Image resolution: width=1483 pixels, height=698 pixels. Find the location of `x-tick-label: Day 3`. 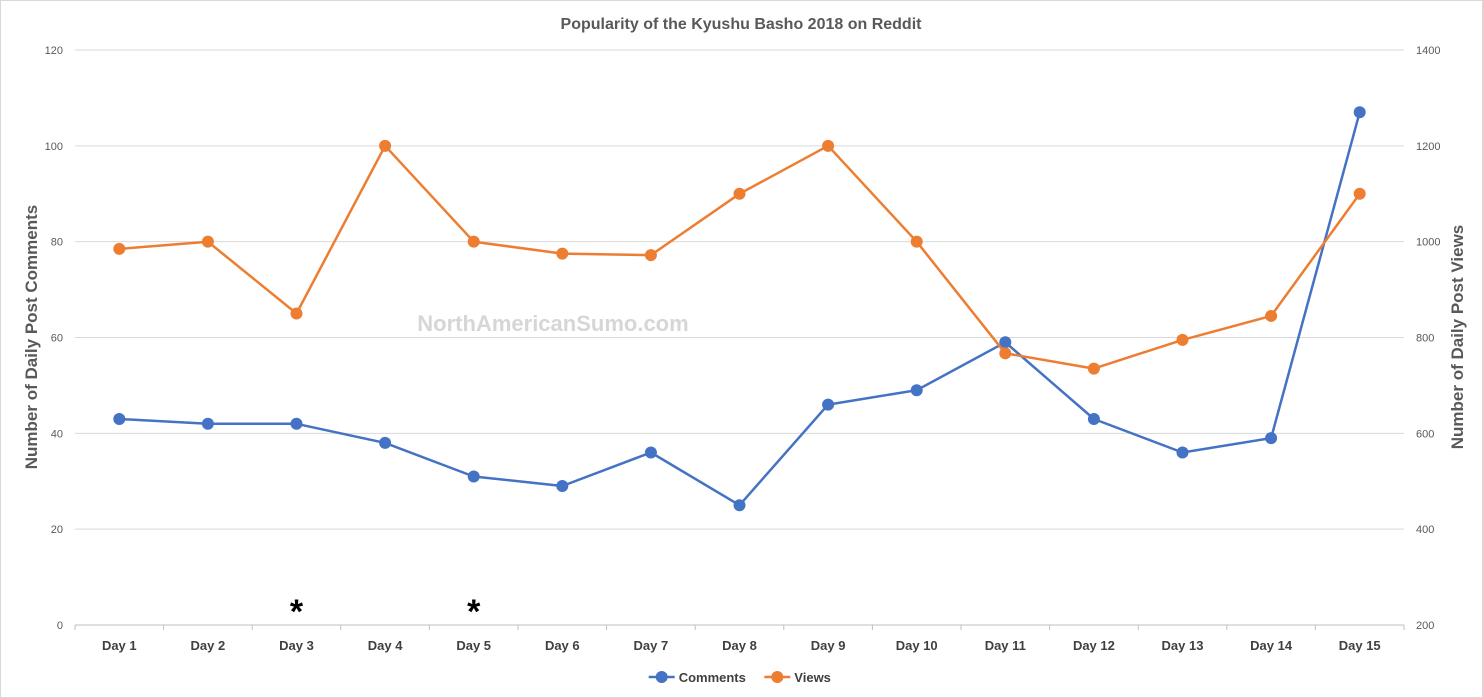

x-tick-label: Day 3 is located at coordinates (296, 645).